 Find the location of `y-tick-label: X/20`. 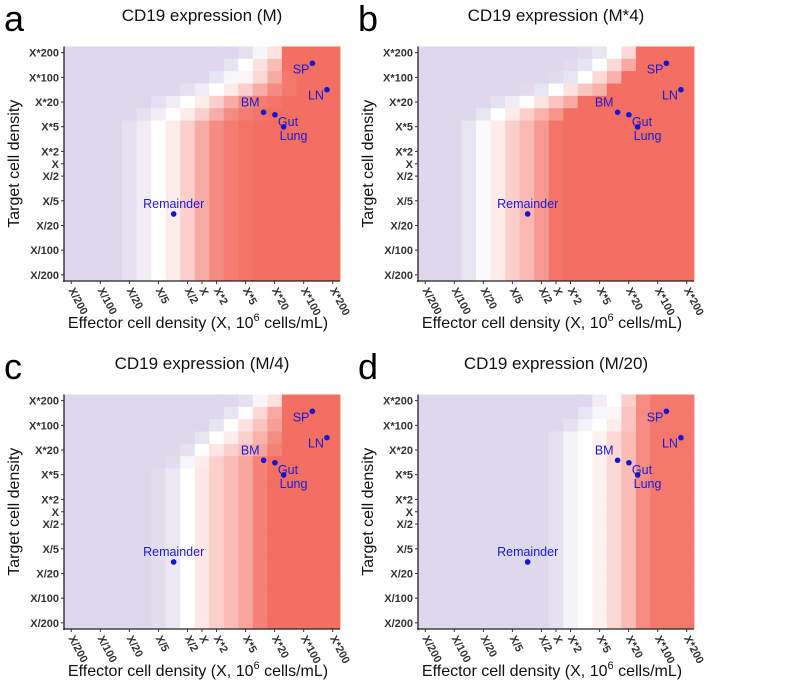

y-tick-label: X/20 is located at coordinates (401, 574).